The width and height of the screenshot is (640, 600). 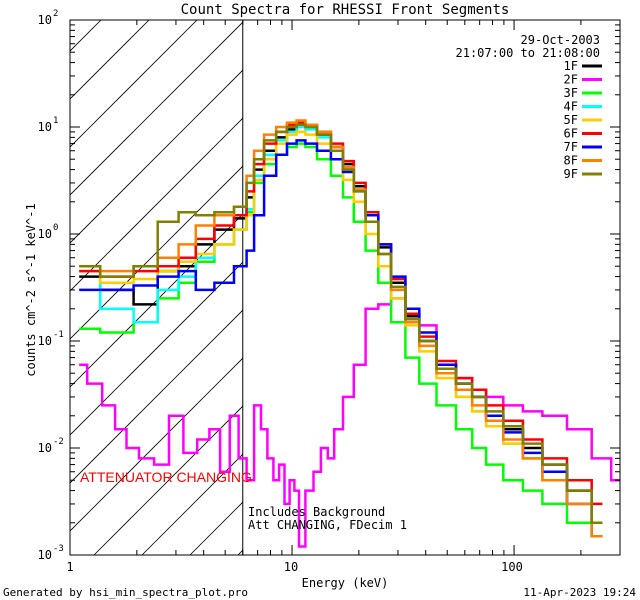 What do you see at coordinates (560, 40) in the screenshot?
I see `date-label: 29-Oct-2003` at bounding box center [560, 40].